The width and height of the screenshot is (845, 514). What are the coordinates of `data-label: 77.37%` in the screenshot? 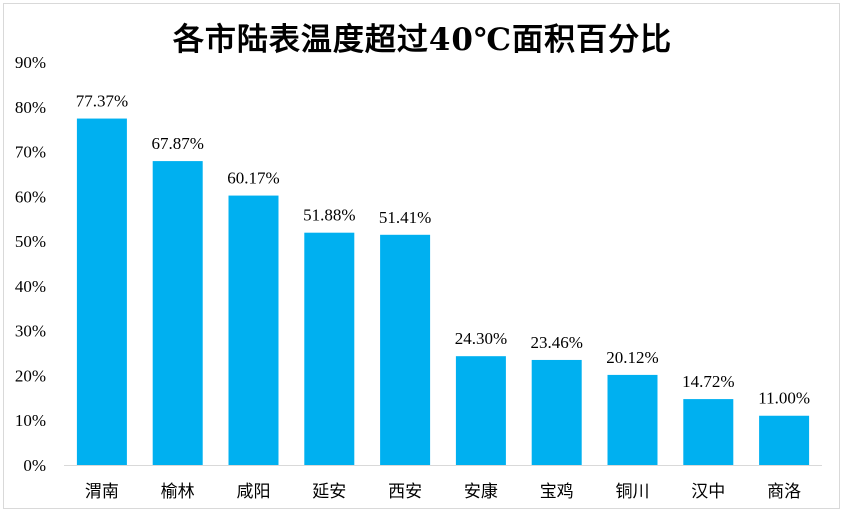 It's located at (102, 101).